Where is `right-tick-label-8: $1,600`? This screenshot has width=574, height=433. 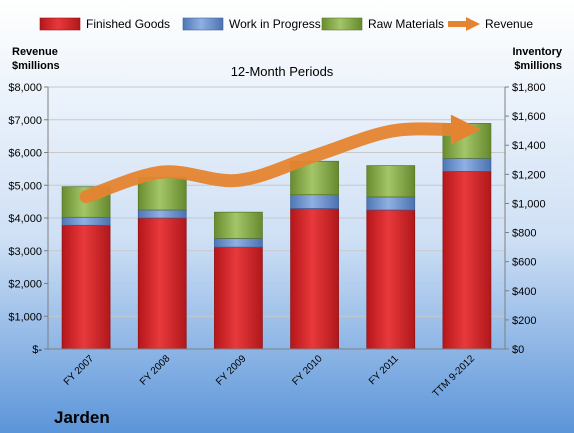
right-tick-label-8: $1,600 is located at coordinates (529, 117).